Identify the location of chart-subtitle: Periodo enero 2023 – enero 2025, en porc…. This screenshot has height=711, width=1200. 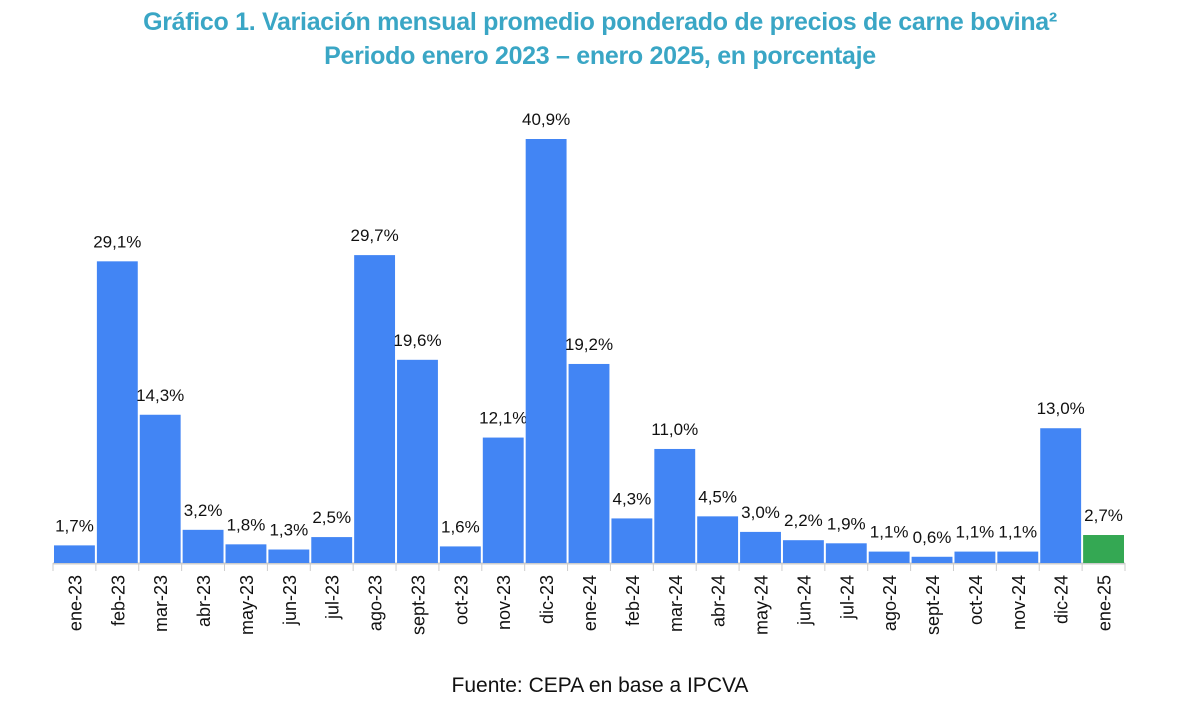
(600, 56).